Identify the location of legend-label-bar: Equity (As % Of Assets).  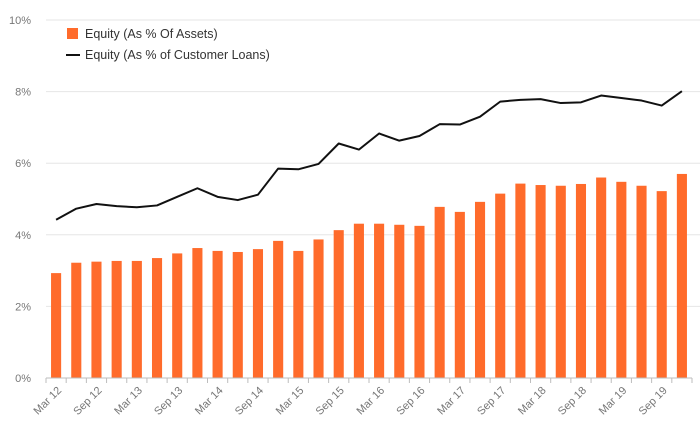
(151, 34).